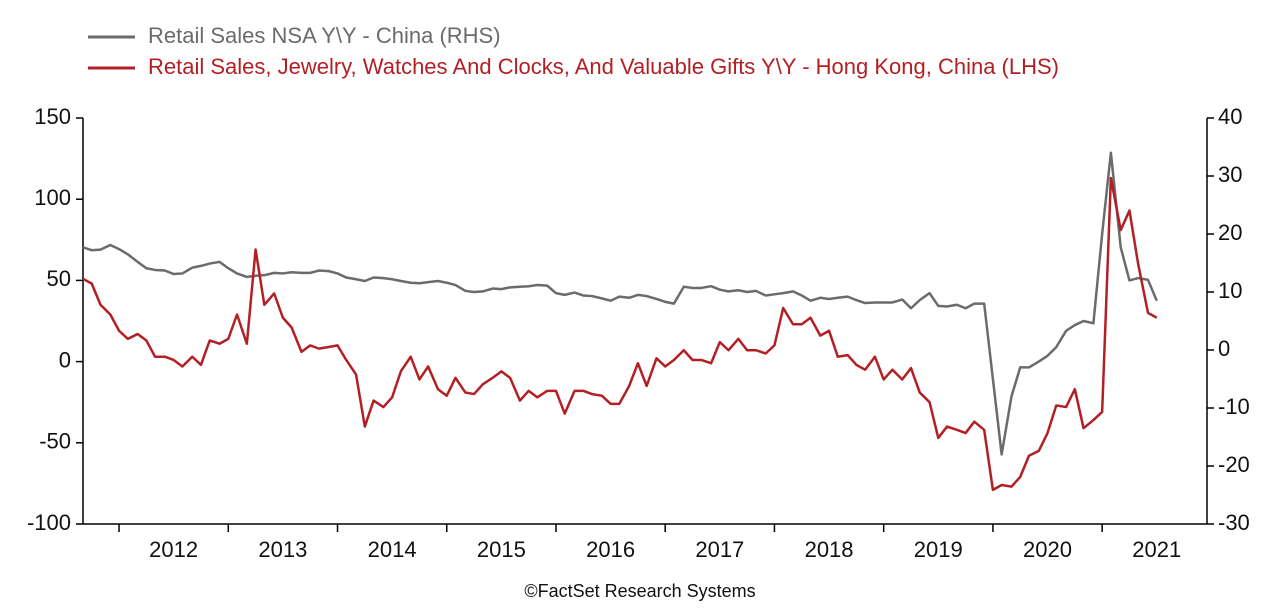 Image resolution: width=1280 pixels, height=615 pixels. I want to click on legend-text: Retail Sales NSA Y\Y - China (RHS), so click(324, 35).